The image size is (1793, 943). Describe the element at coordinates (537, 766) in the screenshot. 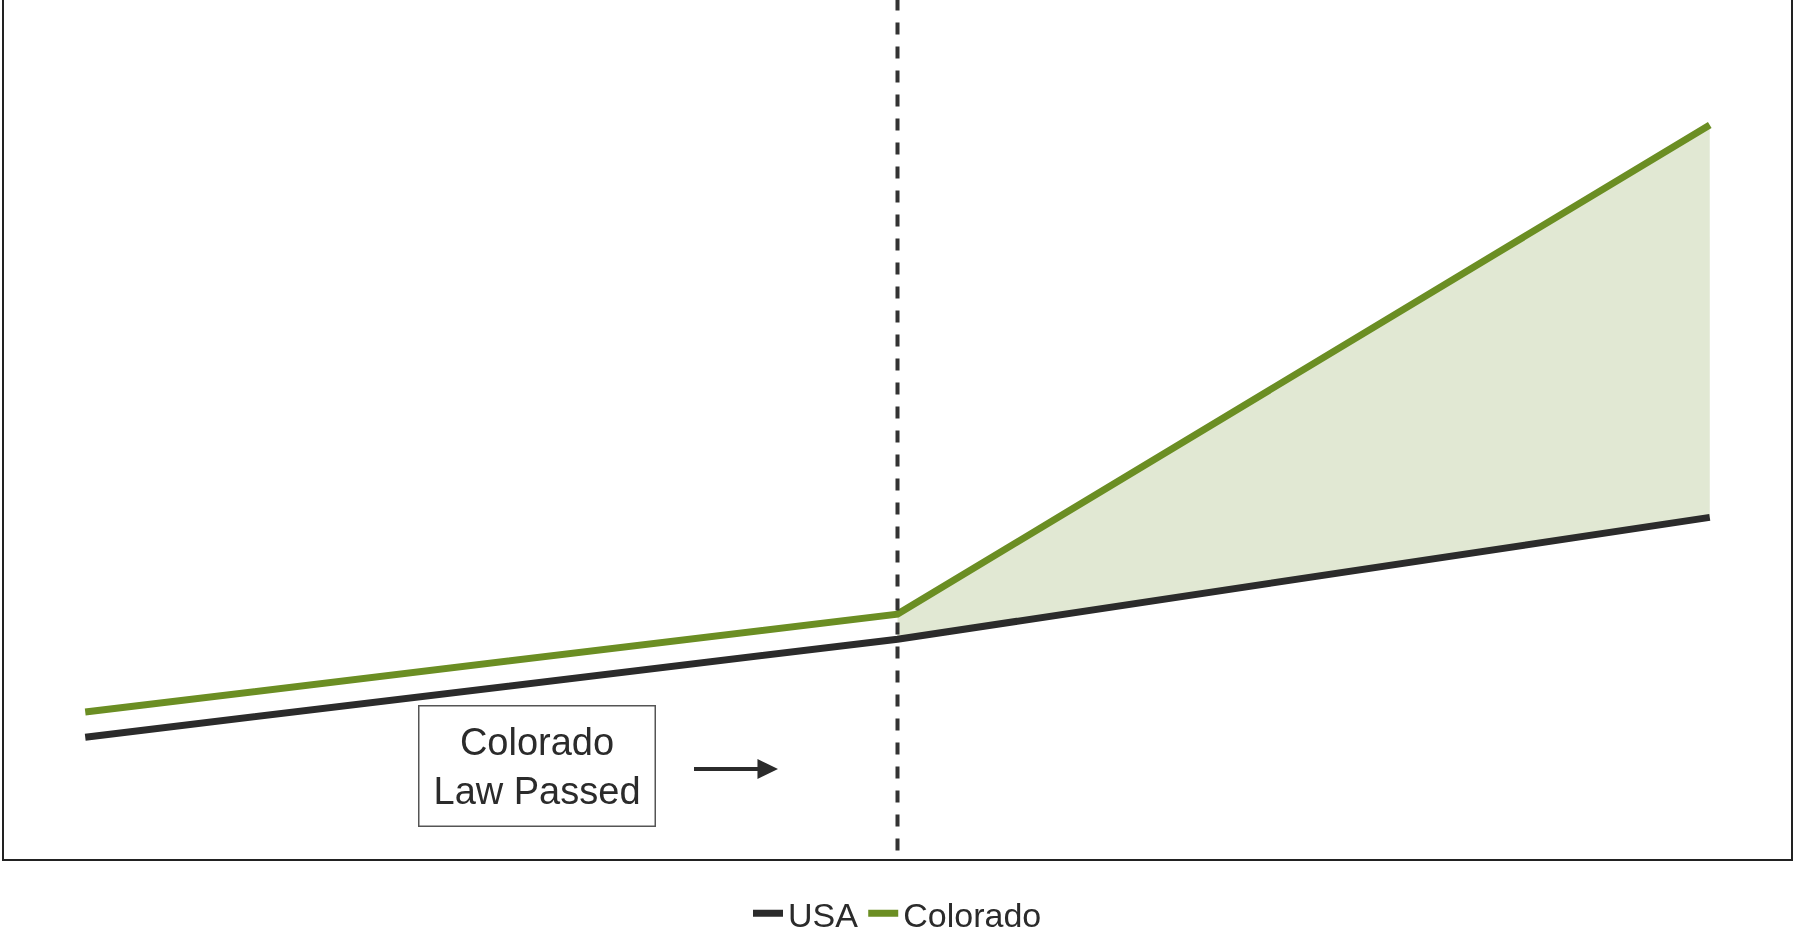

I see `annotation: Colorado Law Passed` at that location.